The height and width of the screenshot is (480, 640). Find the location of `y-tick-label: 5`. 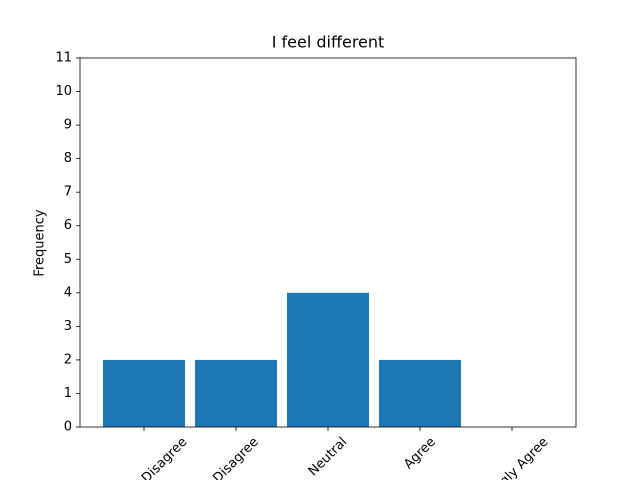

y-tick-label: 5 is located at coordinates (68, 259).